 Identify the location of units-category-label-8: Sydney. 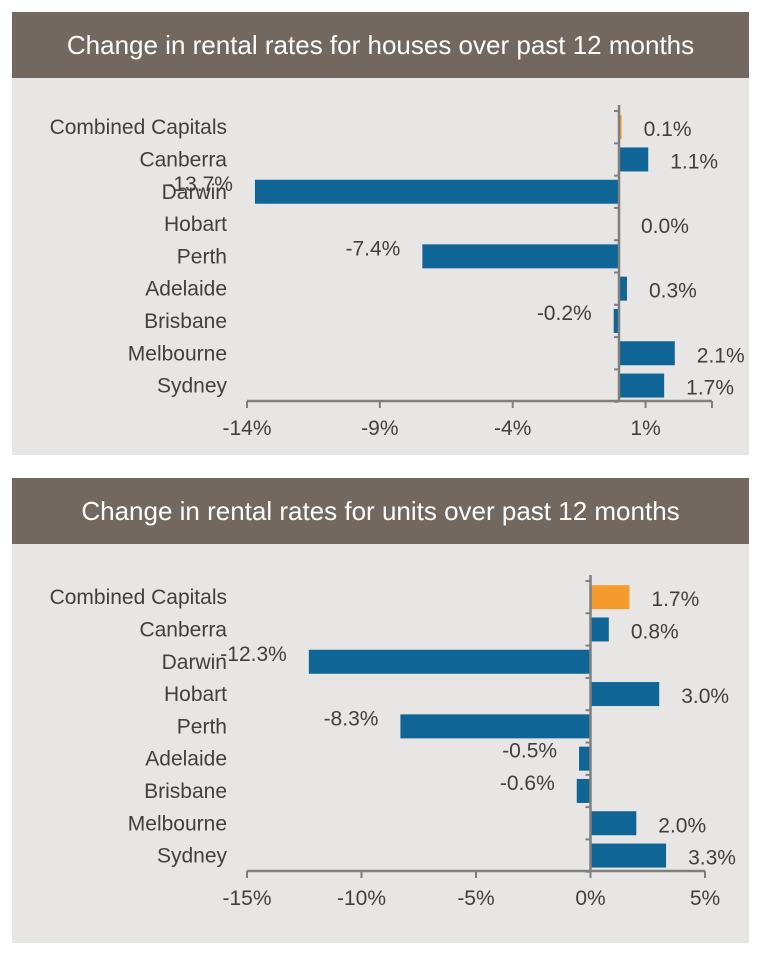
(192, 856).